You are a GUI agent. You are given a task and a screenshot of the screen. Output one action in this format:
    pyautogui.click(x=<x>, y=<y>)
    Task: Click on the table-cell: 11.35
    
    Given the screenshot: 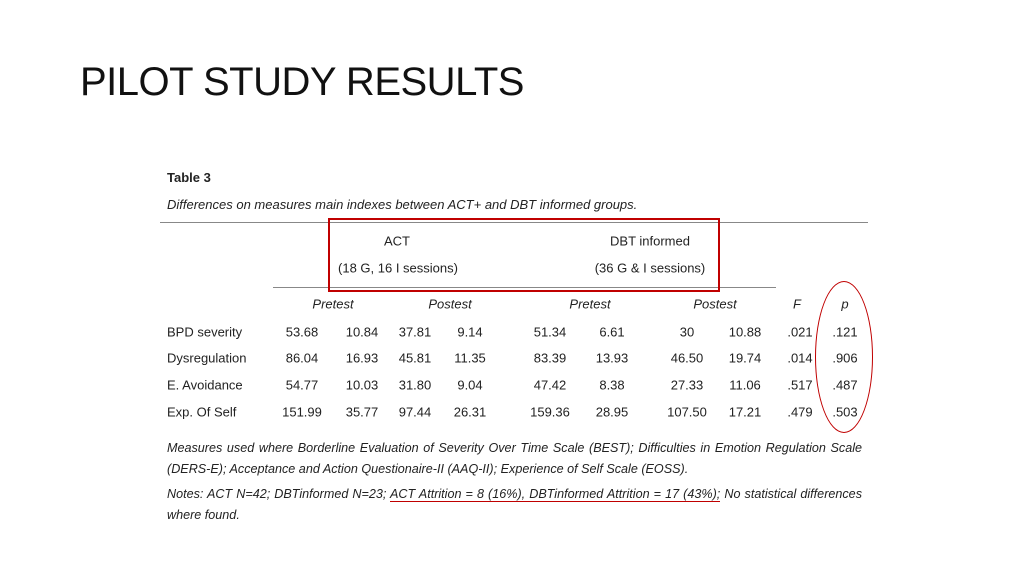 What is the action you would take?
    pyautogui.click(x=470, y=358)
    